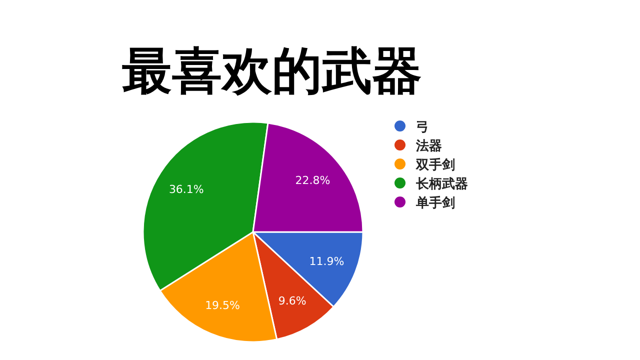  What do you see at coordinates (222, 305) in the screenshot?
I see `data-label: 19.5%` at bounding box center [222, 305].